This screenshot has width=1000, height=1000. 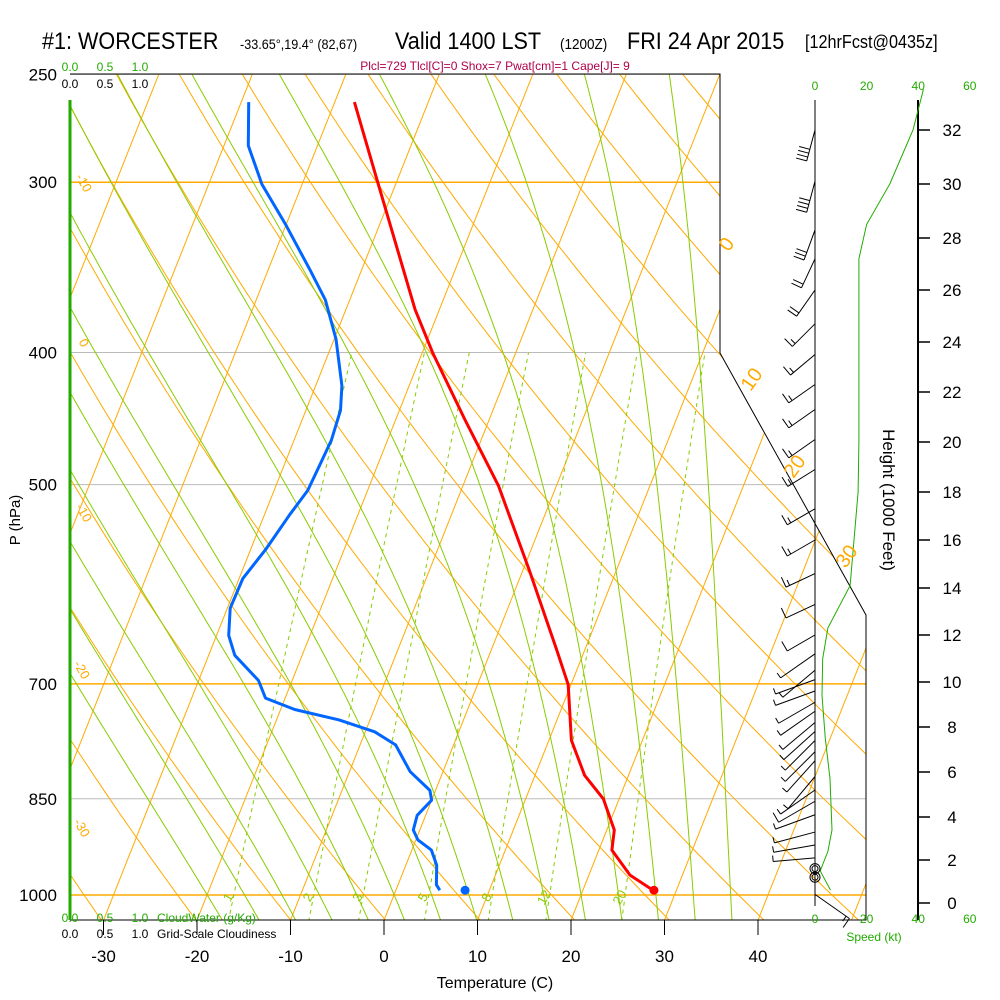 What do you see at coordinates (952, 392) in the screenshot?
I see `height-tick-label: 22` at bounding box center [952, 392].